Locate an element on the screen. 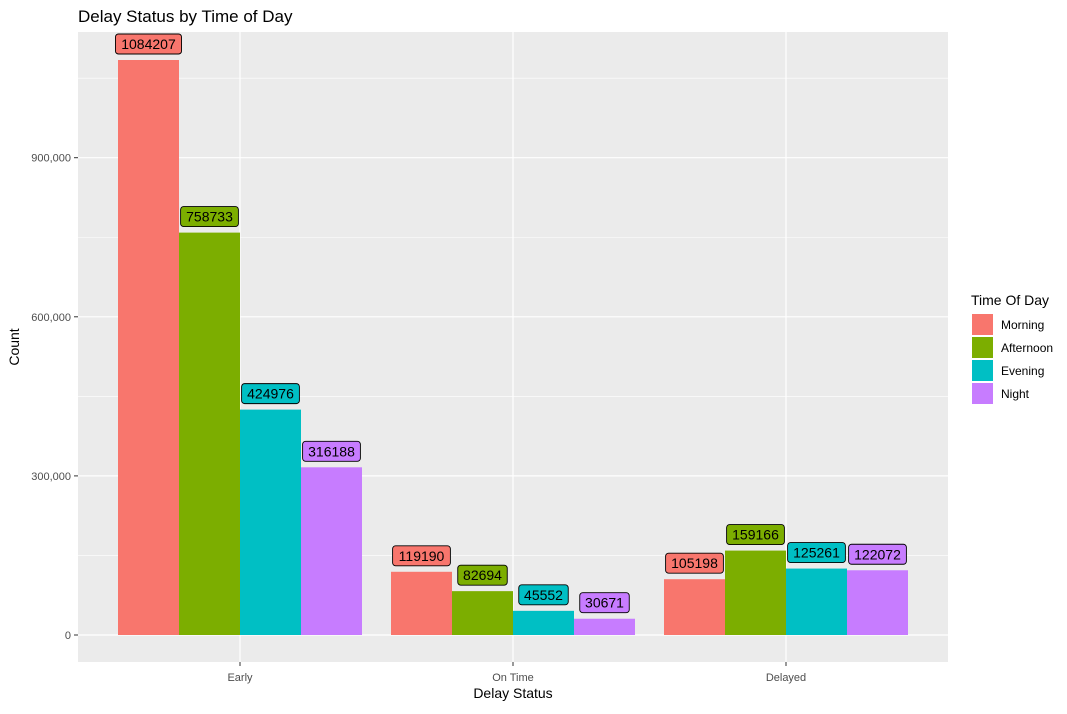 The height and width of the screenshot is (714, 1067). chart-title: Delay Status by Time of Day is located at coordinates (185, 16).